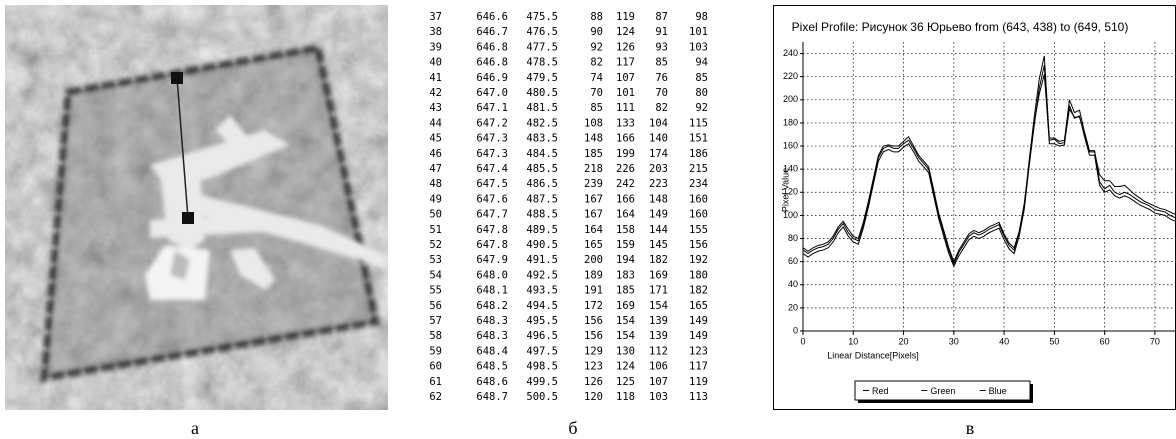  I want to click on table-cell: 52, so click(435, 245).